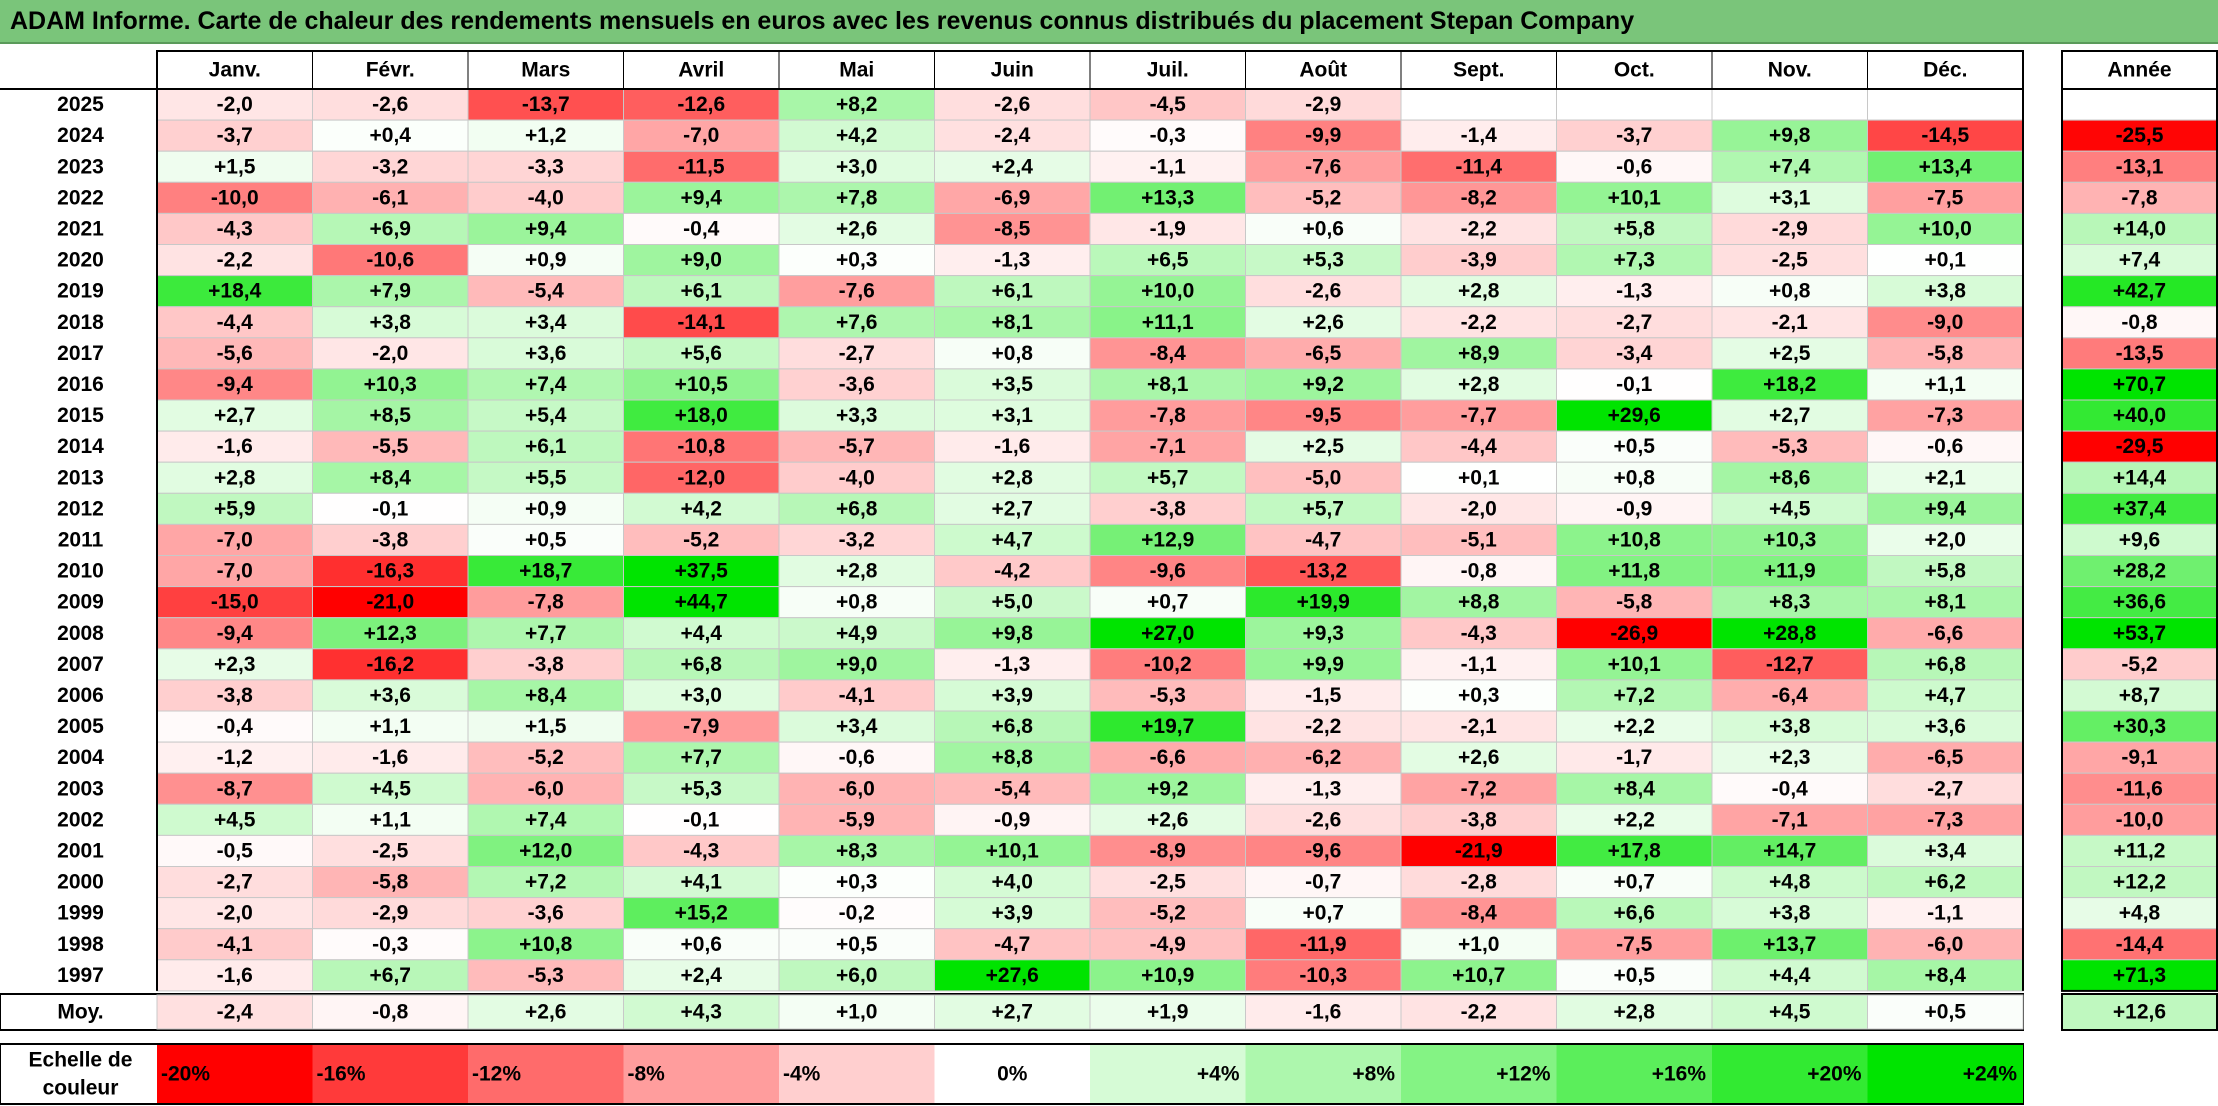 Image resolution: width=2218 pixels, height=1106 pixels. Describe the element at coordinates (1790, 353) in the screenshot. I see `heatmap-cell-value: +2,5` at that location.